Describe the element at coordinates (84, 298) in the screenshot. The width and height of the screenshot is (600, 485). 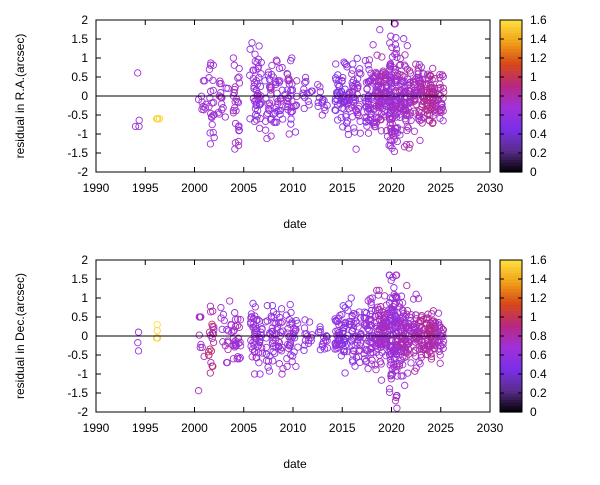
I see `y-tick-label: 1` at that location.